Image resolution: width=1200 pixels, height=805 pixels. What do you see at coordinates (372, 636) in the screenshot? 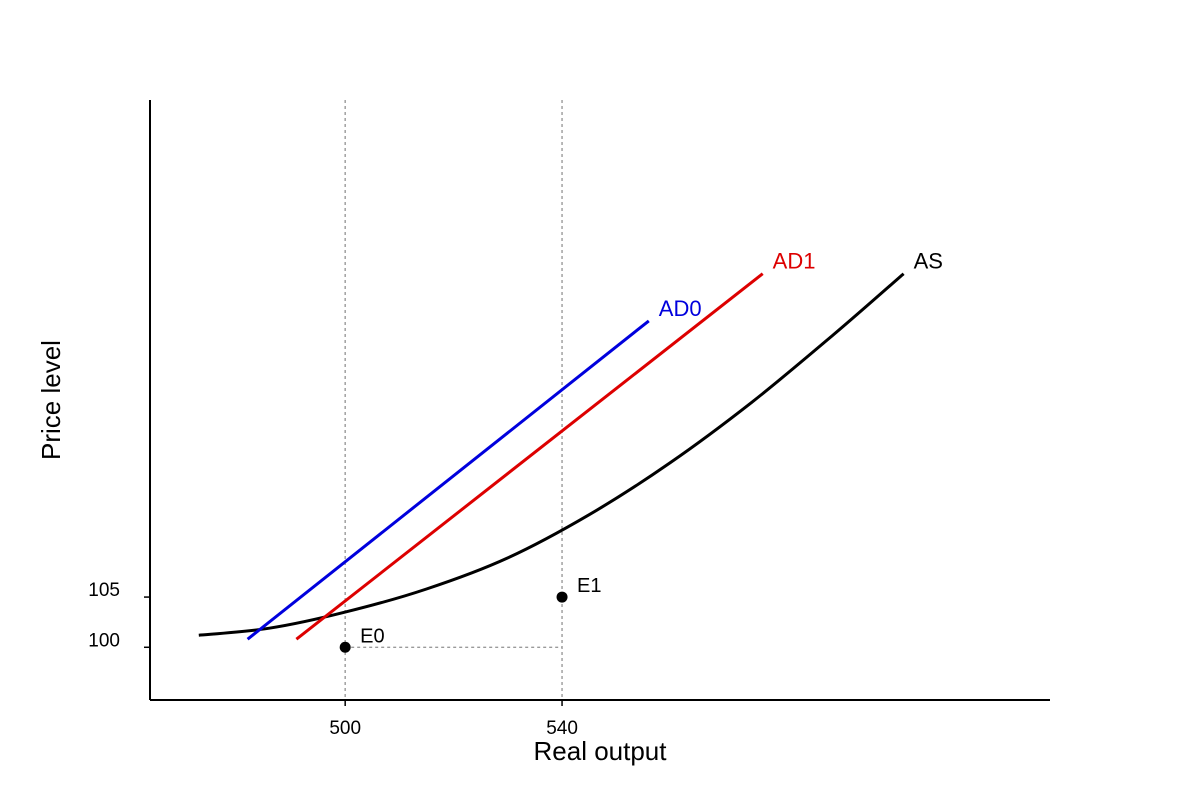
I see `point-label-e0: E0` at bounding box center [372, 636].